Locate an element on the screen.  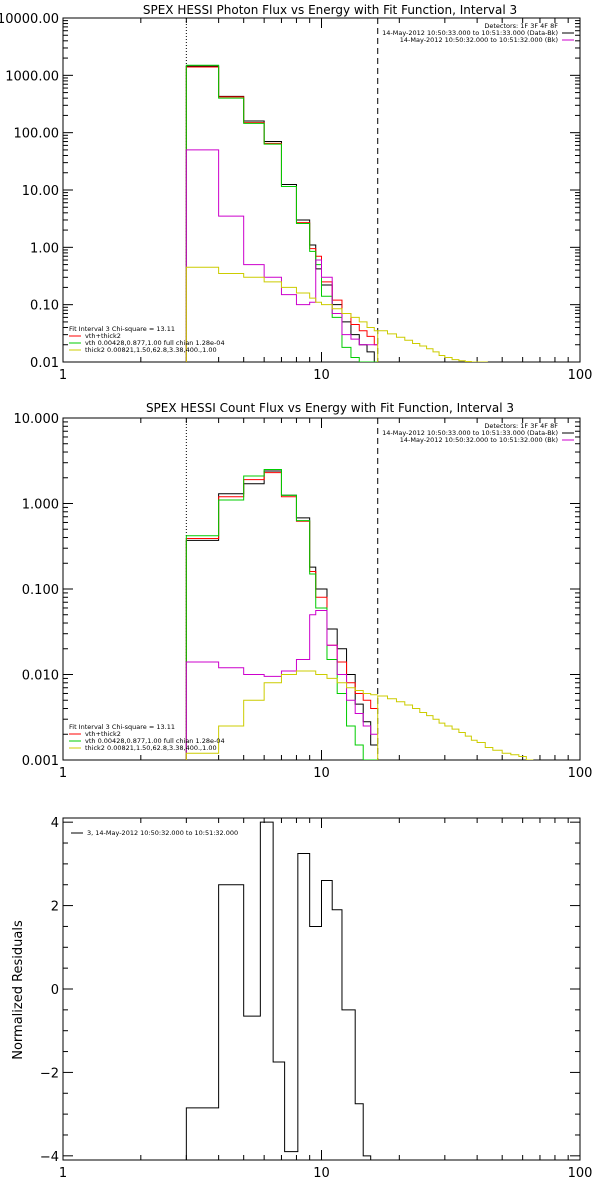
y-tick-label: −4 is located at coordinates (49, 1157).